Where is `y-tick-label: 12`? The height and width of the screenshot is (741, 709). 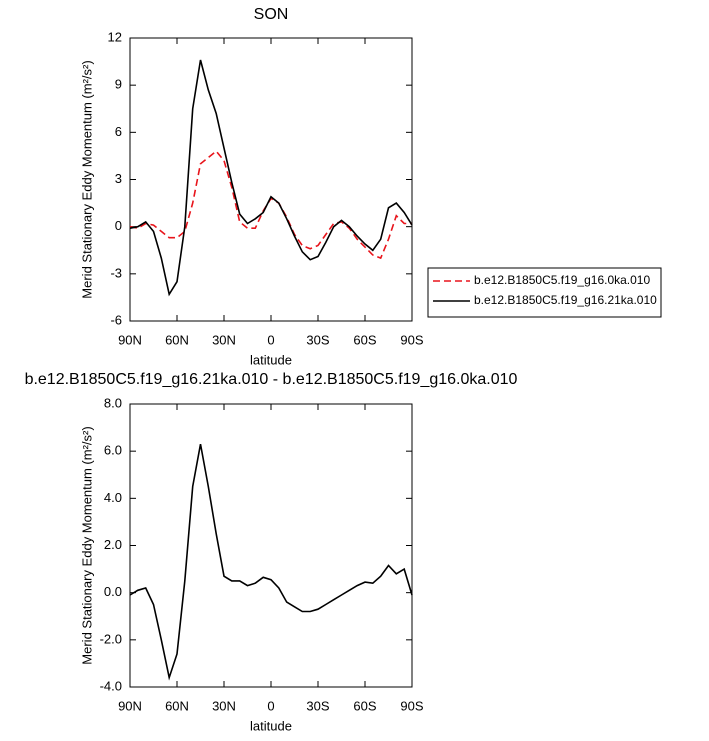
y-tick-label: 12 is located at coordinates (115, 36).